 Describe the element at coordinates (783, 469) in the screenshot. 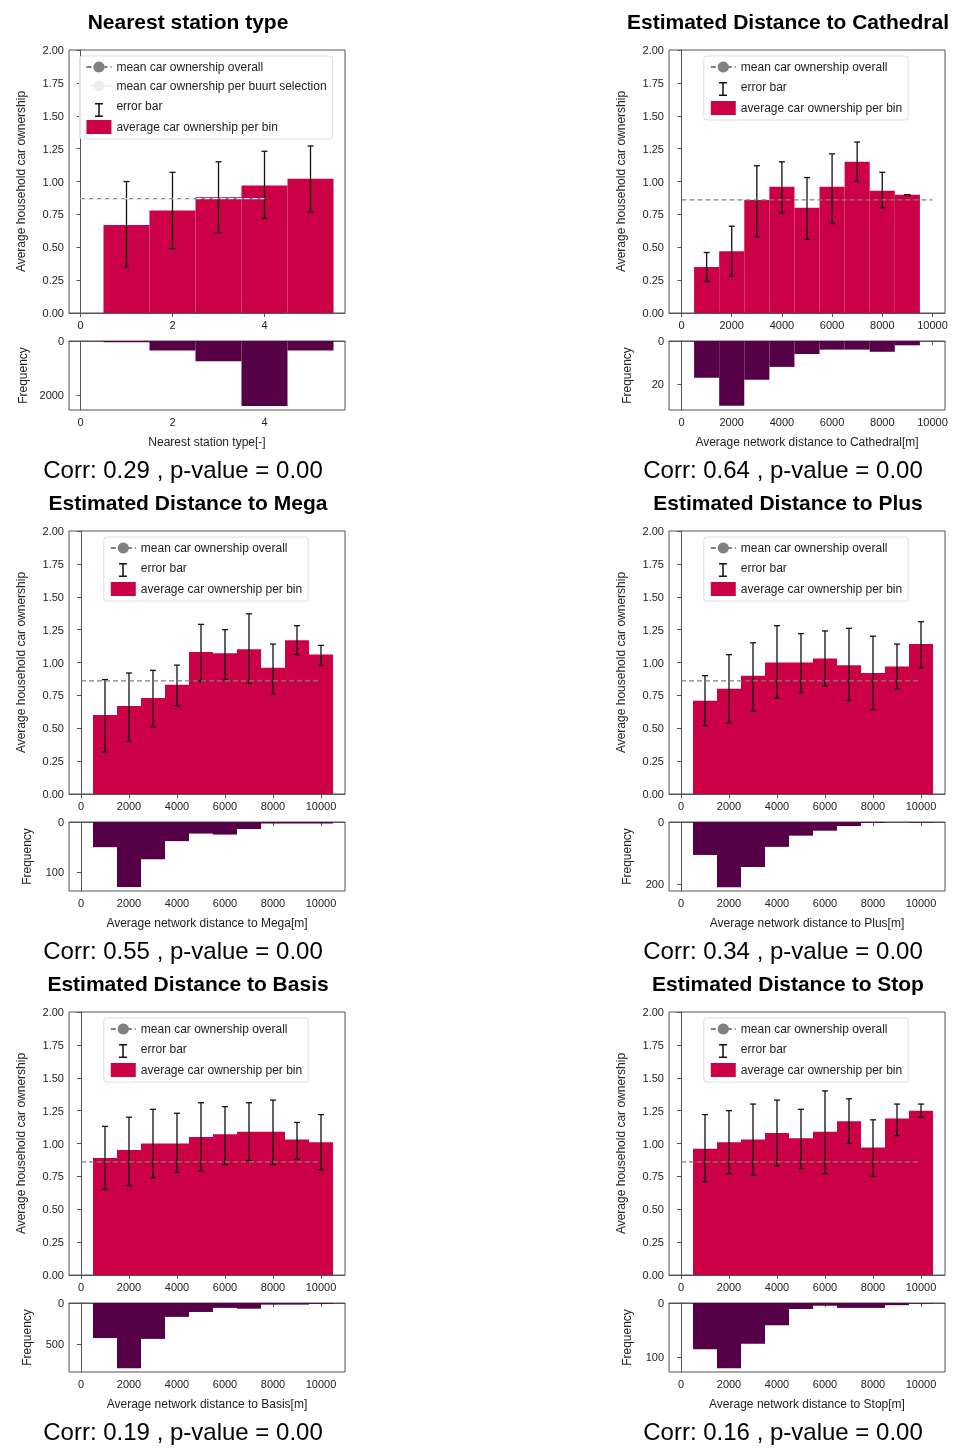

I see `text: Corr: 0.64 , p-value = 0.00` at that location.